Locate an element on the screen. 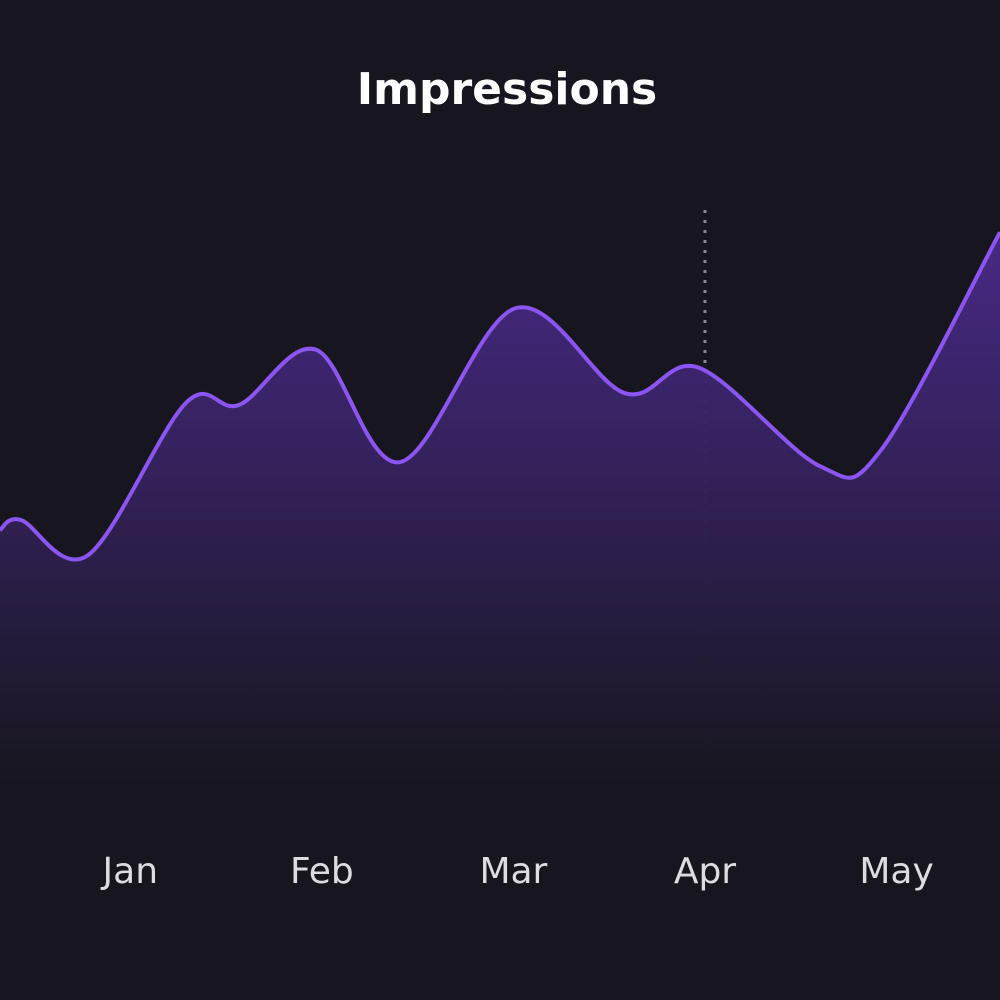 The height and width of the screenshot is (1000, 1000). x-tick-label: Mar is located at coordinates (513, 871).